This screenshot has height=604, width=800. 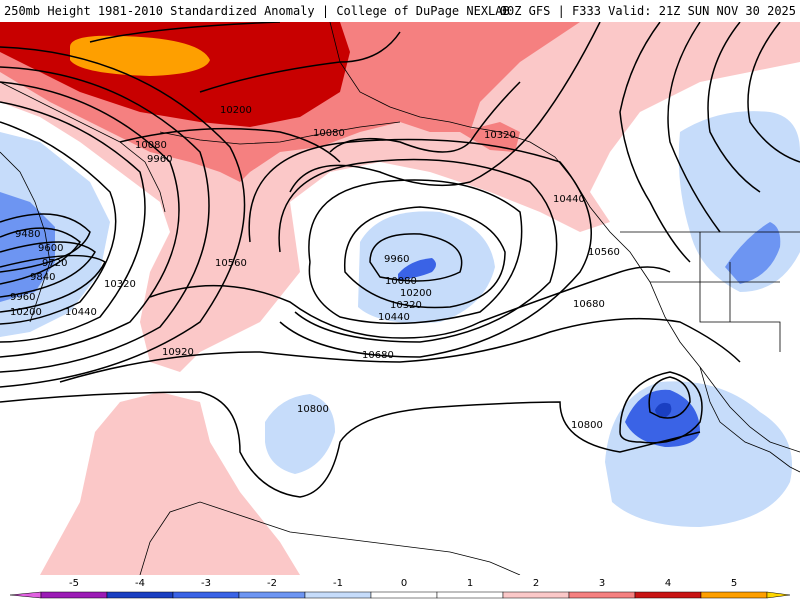 I want to click on label-10440-low: 10440, so click(x=394, y=317).